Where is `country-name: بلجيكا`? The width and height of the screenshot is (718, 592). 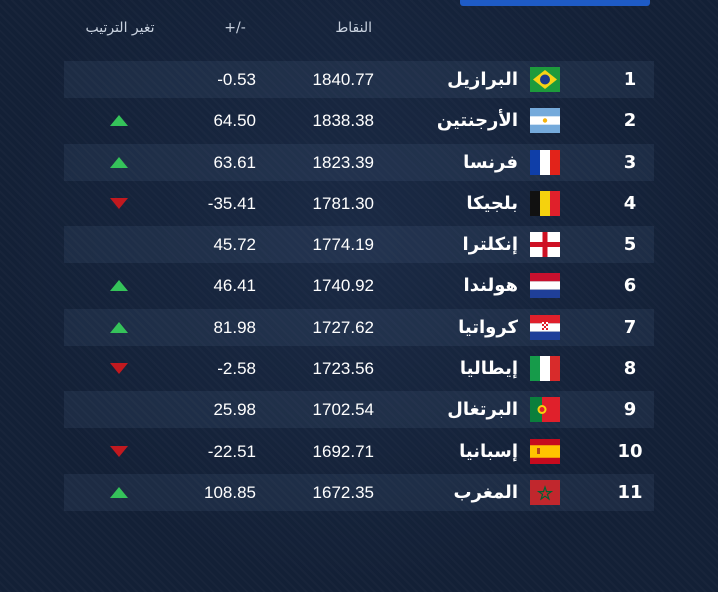 country-name: بلجيكا is located at coordinates (492, 203).